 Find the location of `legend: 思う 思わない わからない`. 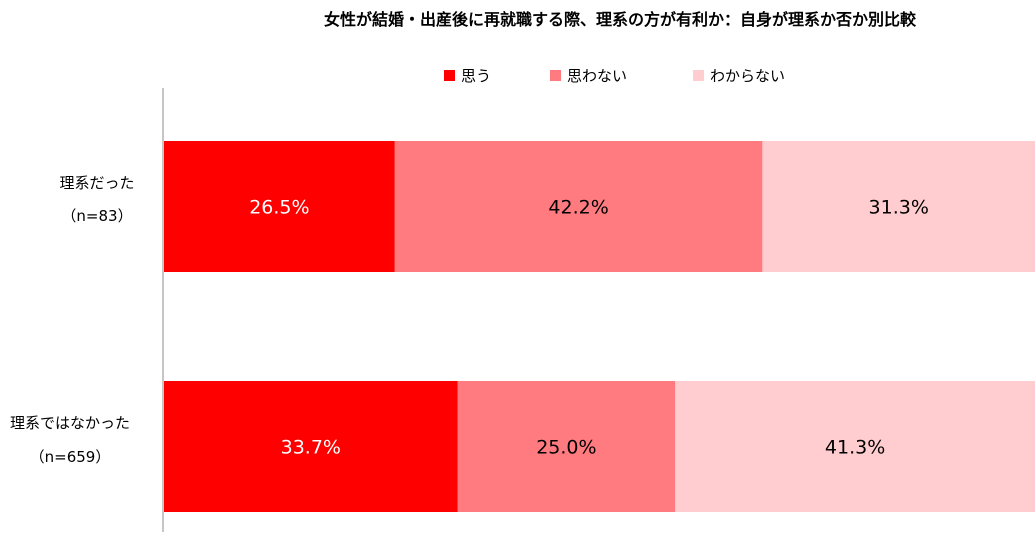

legend: 思う 思わない わからない is located at coordinates (614, 76).